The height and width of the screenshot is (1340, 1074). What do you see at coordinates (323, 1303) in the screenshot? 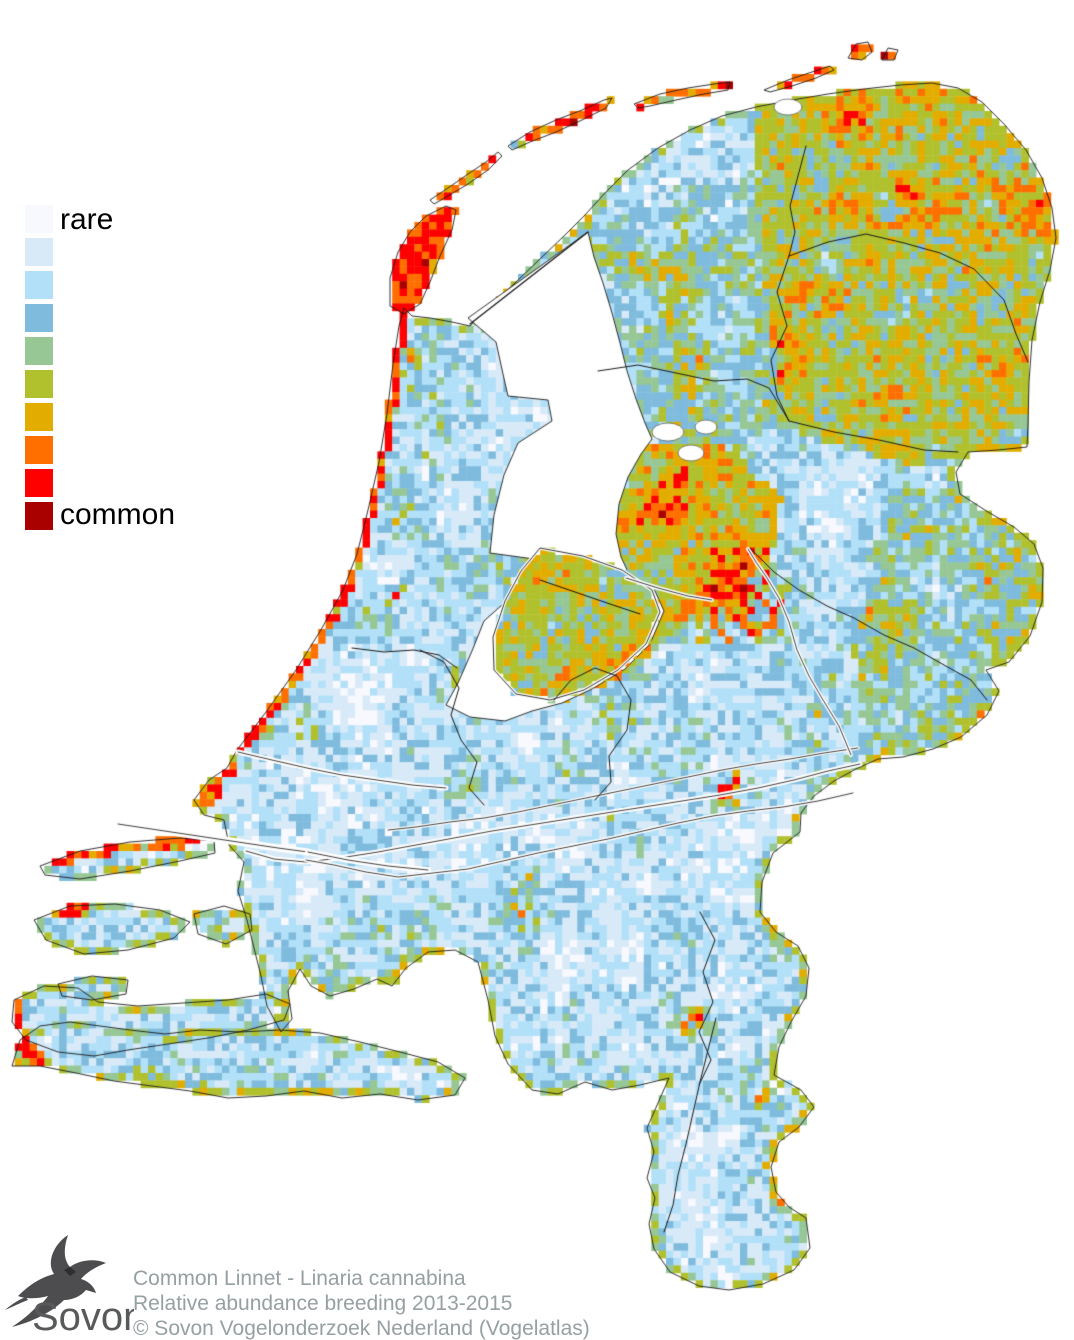
I see `caption-subtitle: Relative abundance breeding 2013-2015` at bounding box center [323, 1303].